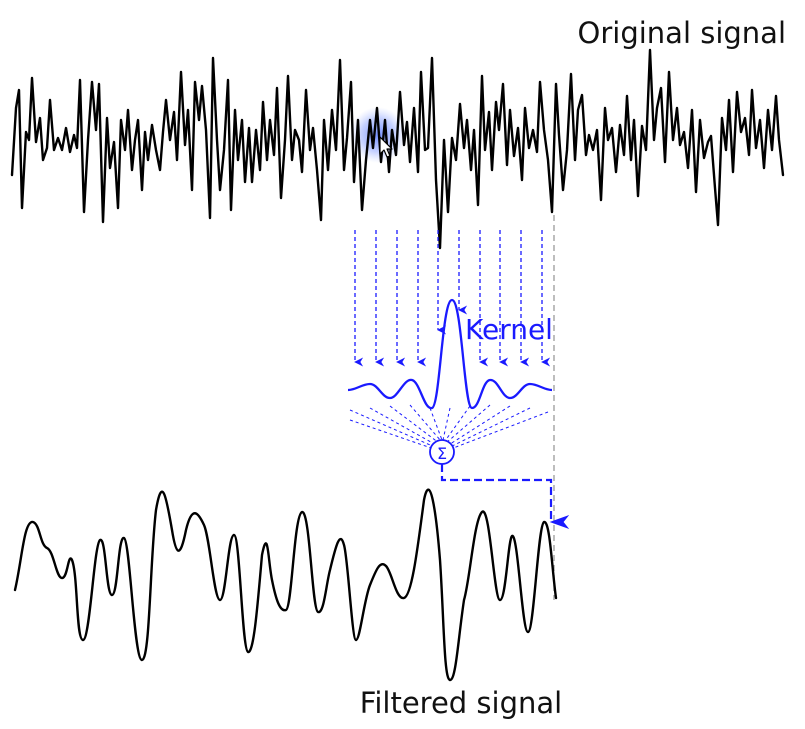  Describe the element at coordinates (461, 703) in the screenshot. I see `filtered-signal-label: Filtered signal` at that location.